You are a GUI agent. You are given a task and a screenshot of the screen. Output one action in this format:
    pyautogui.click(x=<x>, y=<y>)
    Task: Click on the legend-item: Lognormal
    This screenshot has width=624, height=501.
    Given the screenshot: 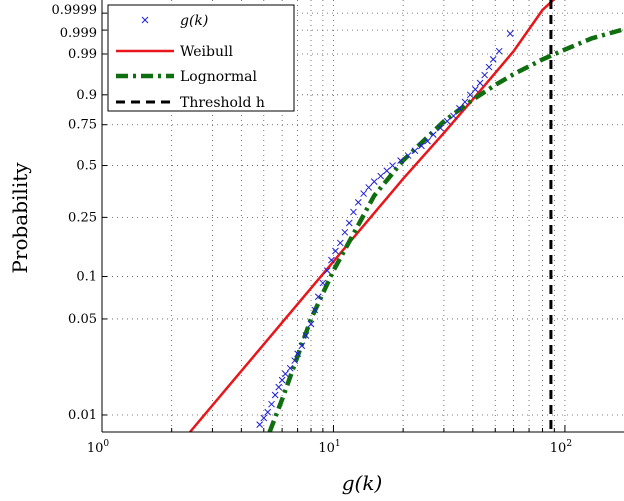 What is the action you would take?
    pyautogui.click(x=186, y=77)
    